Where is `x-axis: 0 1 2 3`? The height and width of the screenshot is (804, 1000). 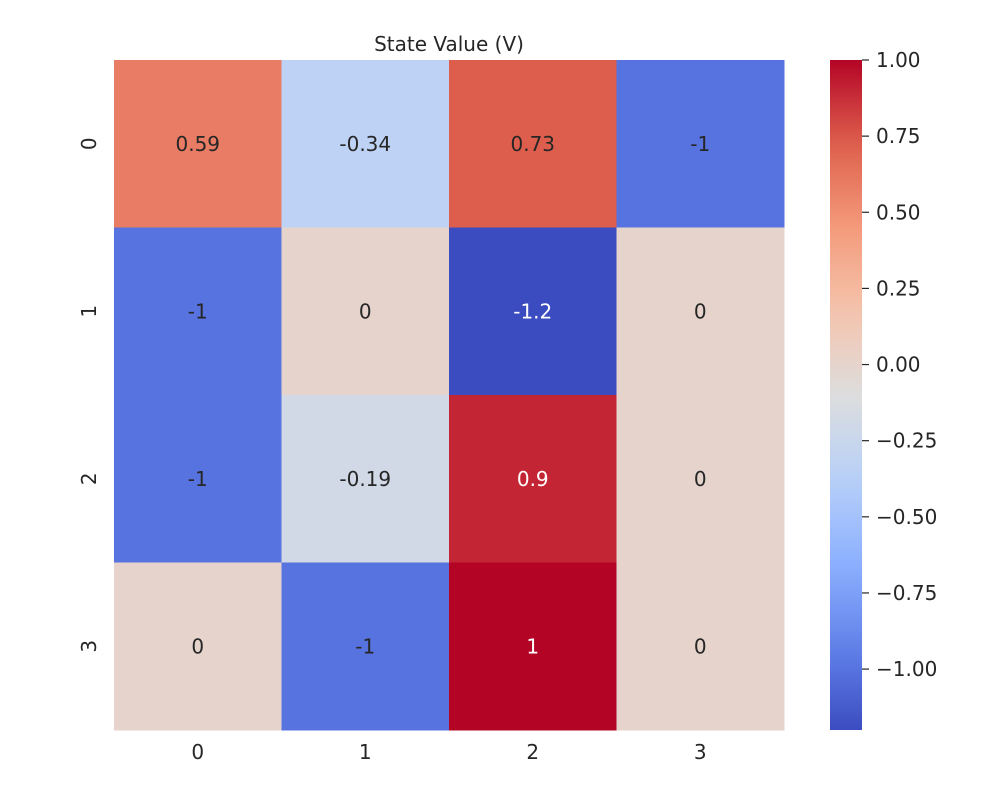
x-axis: 0 1 2 3 is located at coordinates (448, 752).